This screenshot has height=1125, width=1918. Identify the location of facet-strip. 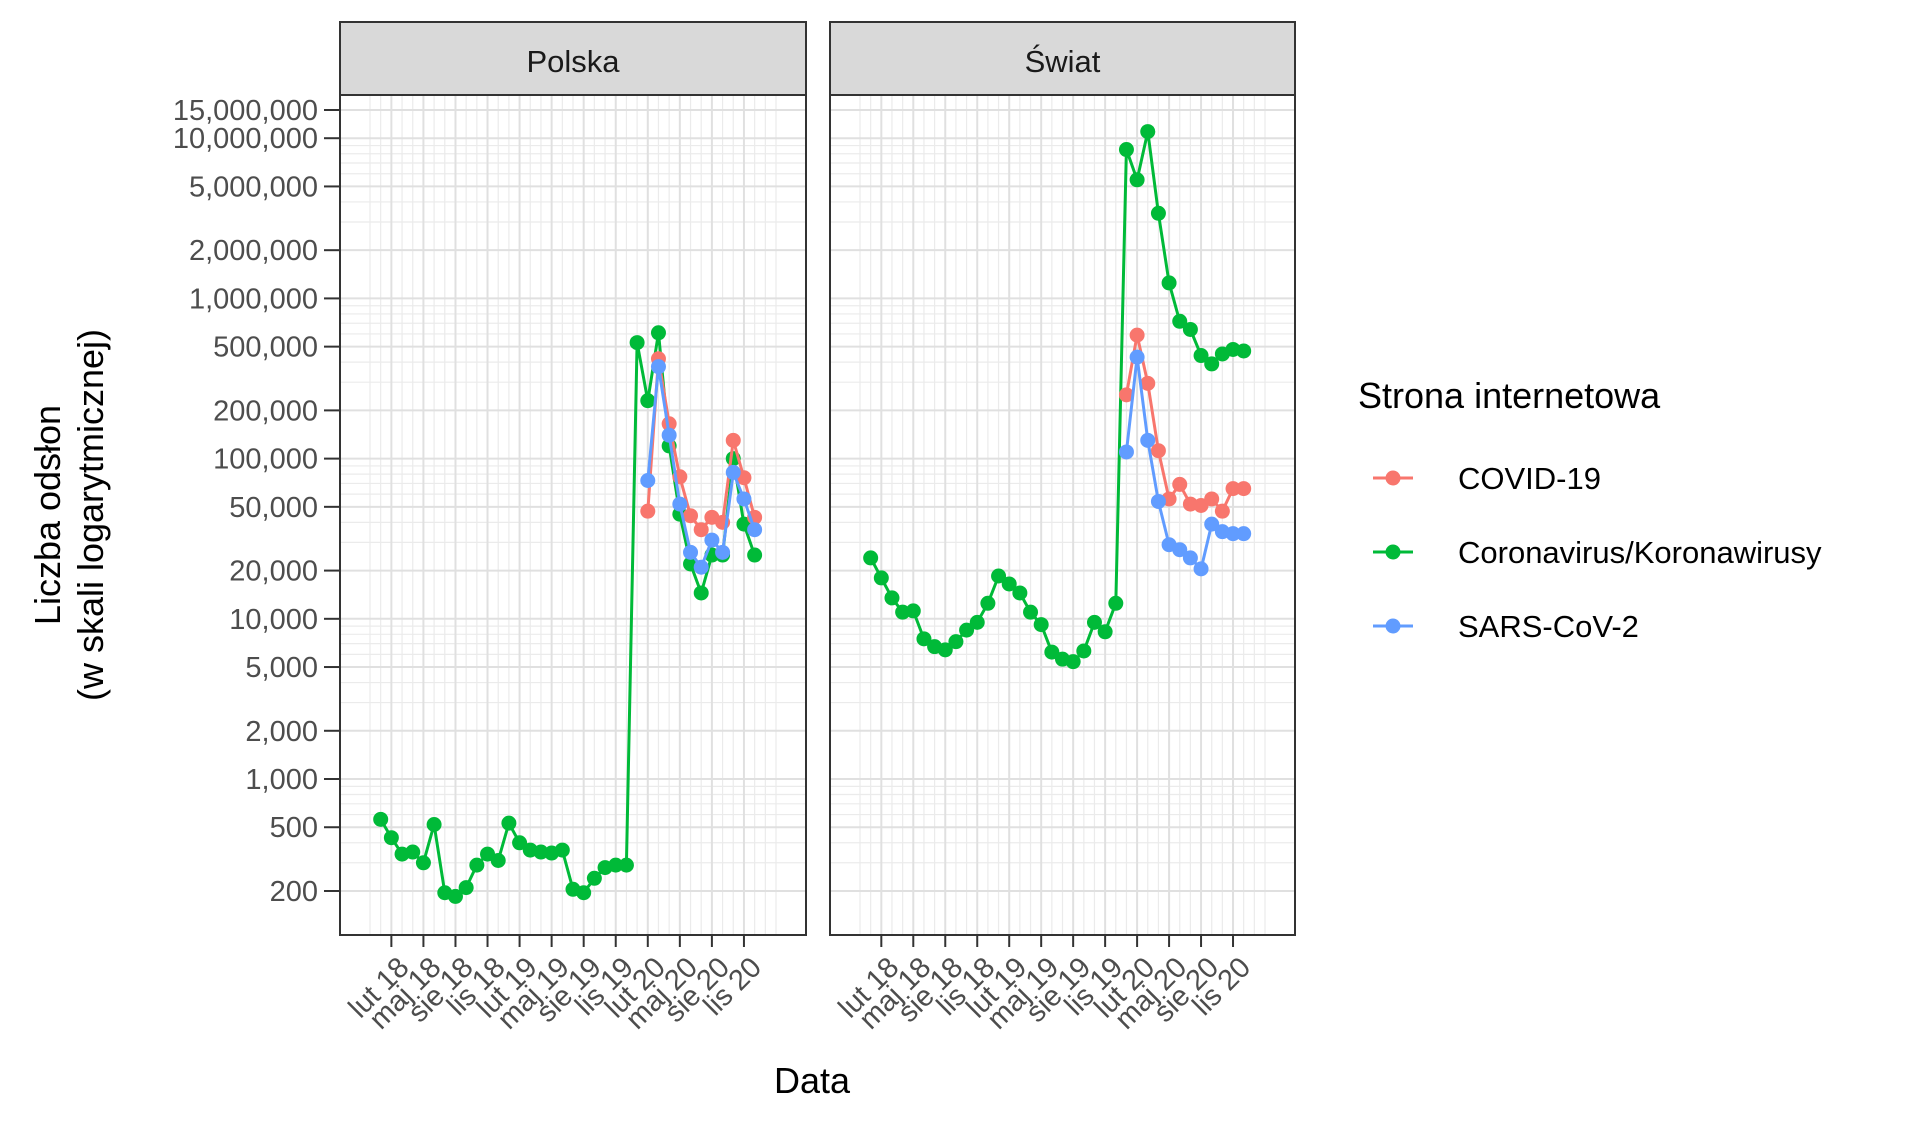
(573, 58).